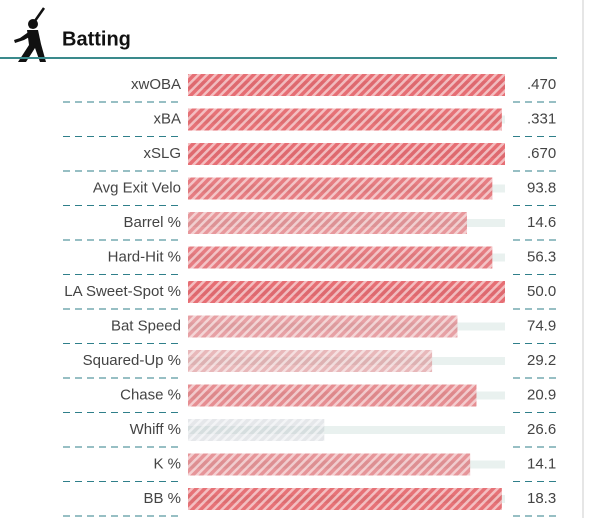 The width and height of the screenshot is (589, 523). What do you see at coordinates (541, 153) in the screenshot?
I see `metric-value: .670` at bounding box center [541, 153].